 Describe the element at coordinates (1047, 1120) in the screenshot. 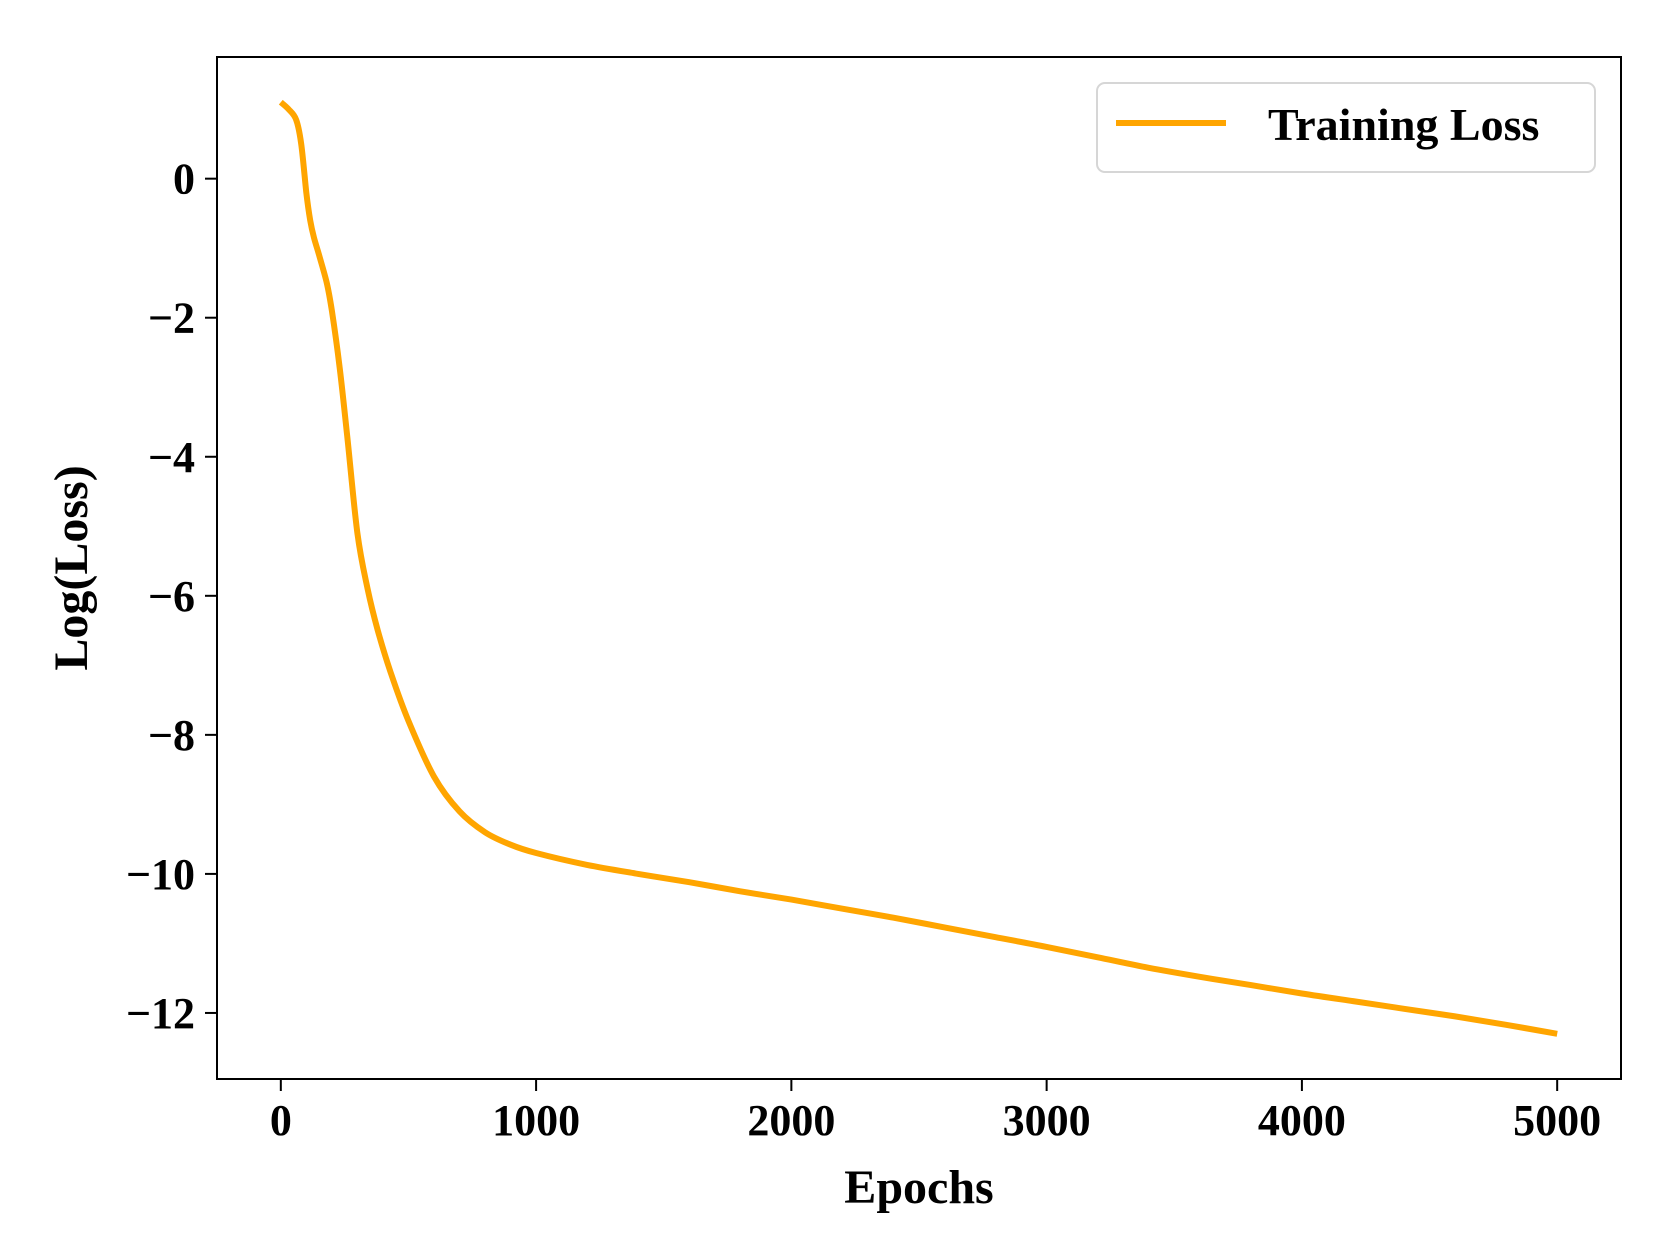

I see `x-tick-label: 3000` at that location.